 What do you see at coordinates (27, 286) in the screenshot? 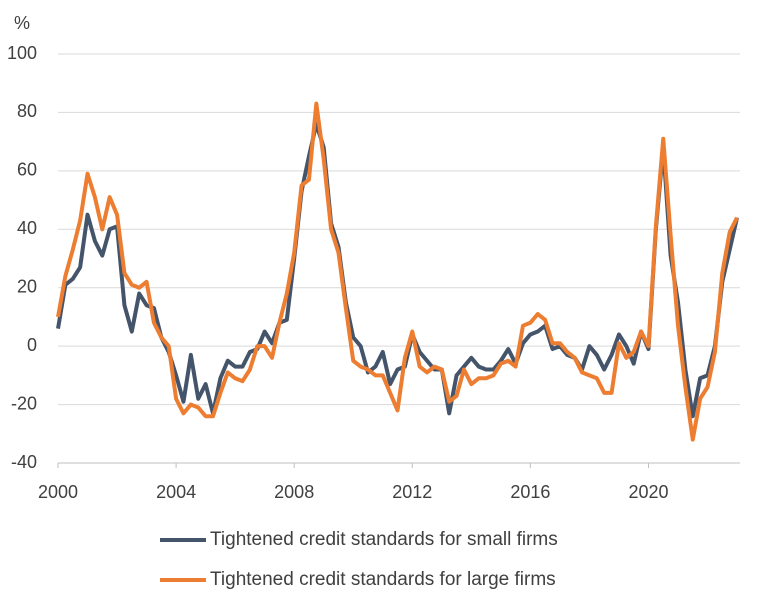
I see `y-tick-label: 20` at bounding box center [27, 286].